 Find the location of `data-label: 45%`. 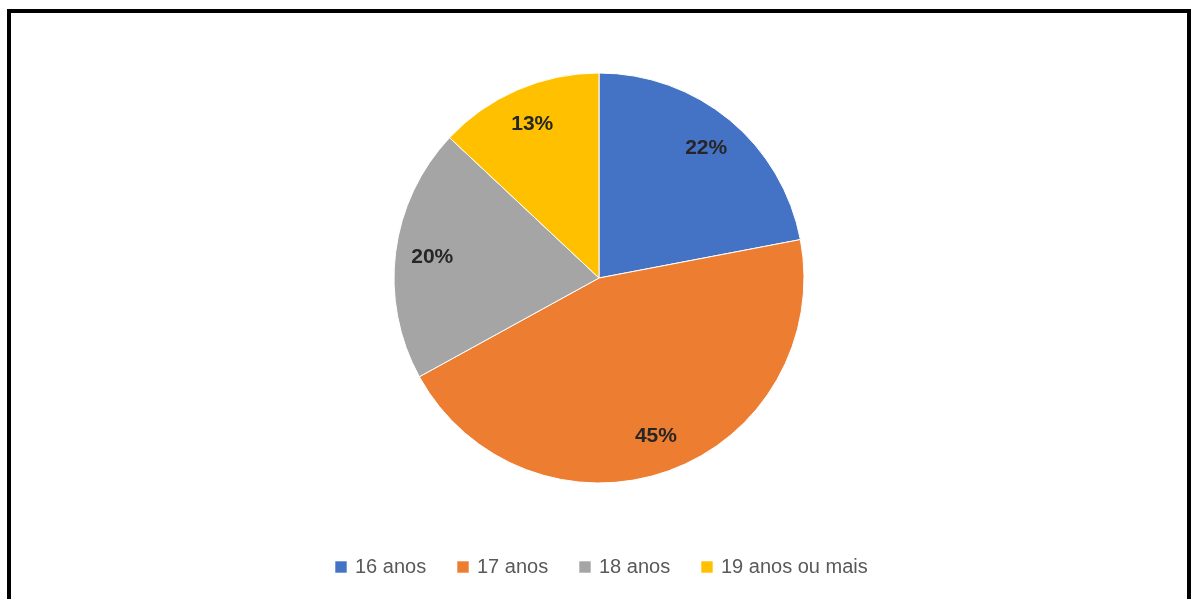

data-label: 45% is located at coordinates (656, 435).